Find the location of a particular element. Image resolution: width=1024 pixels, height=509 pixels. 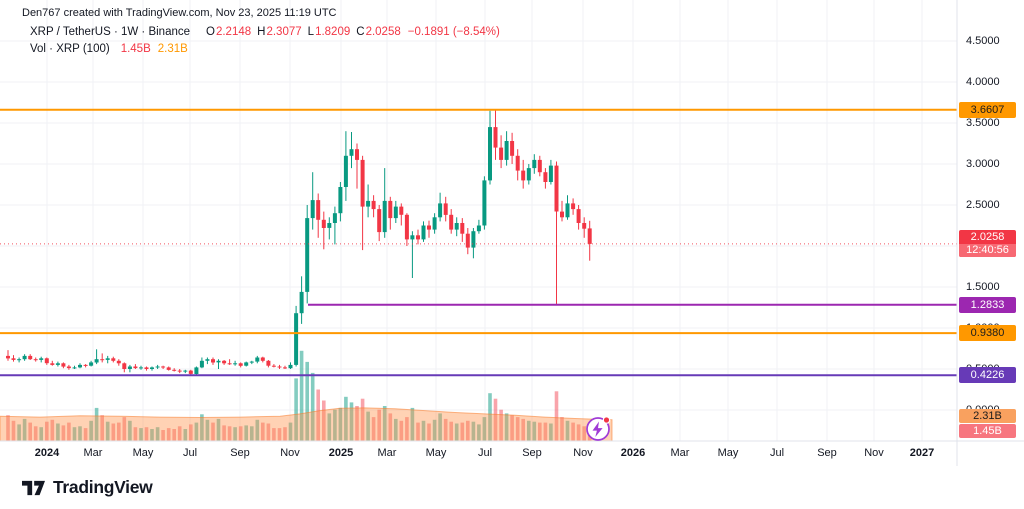

price-tick-label: 3.0000 is located at coordinates (983, 163).